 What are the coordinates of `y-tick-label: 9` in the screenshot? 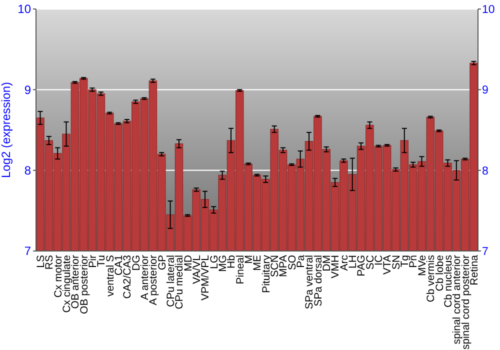 It's located at (28, 89).